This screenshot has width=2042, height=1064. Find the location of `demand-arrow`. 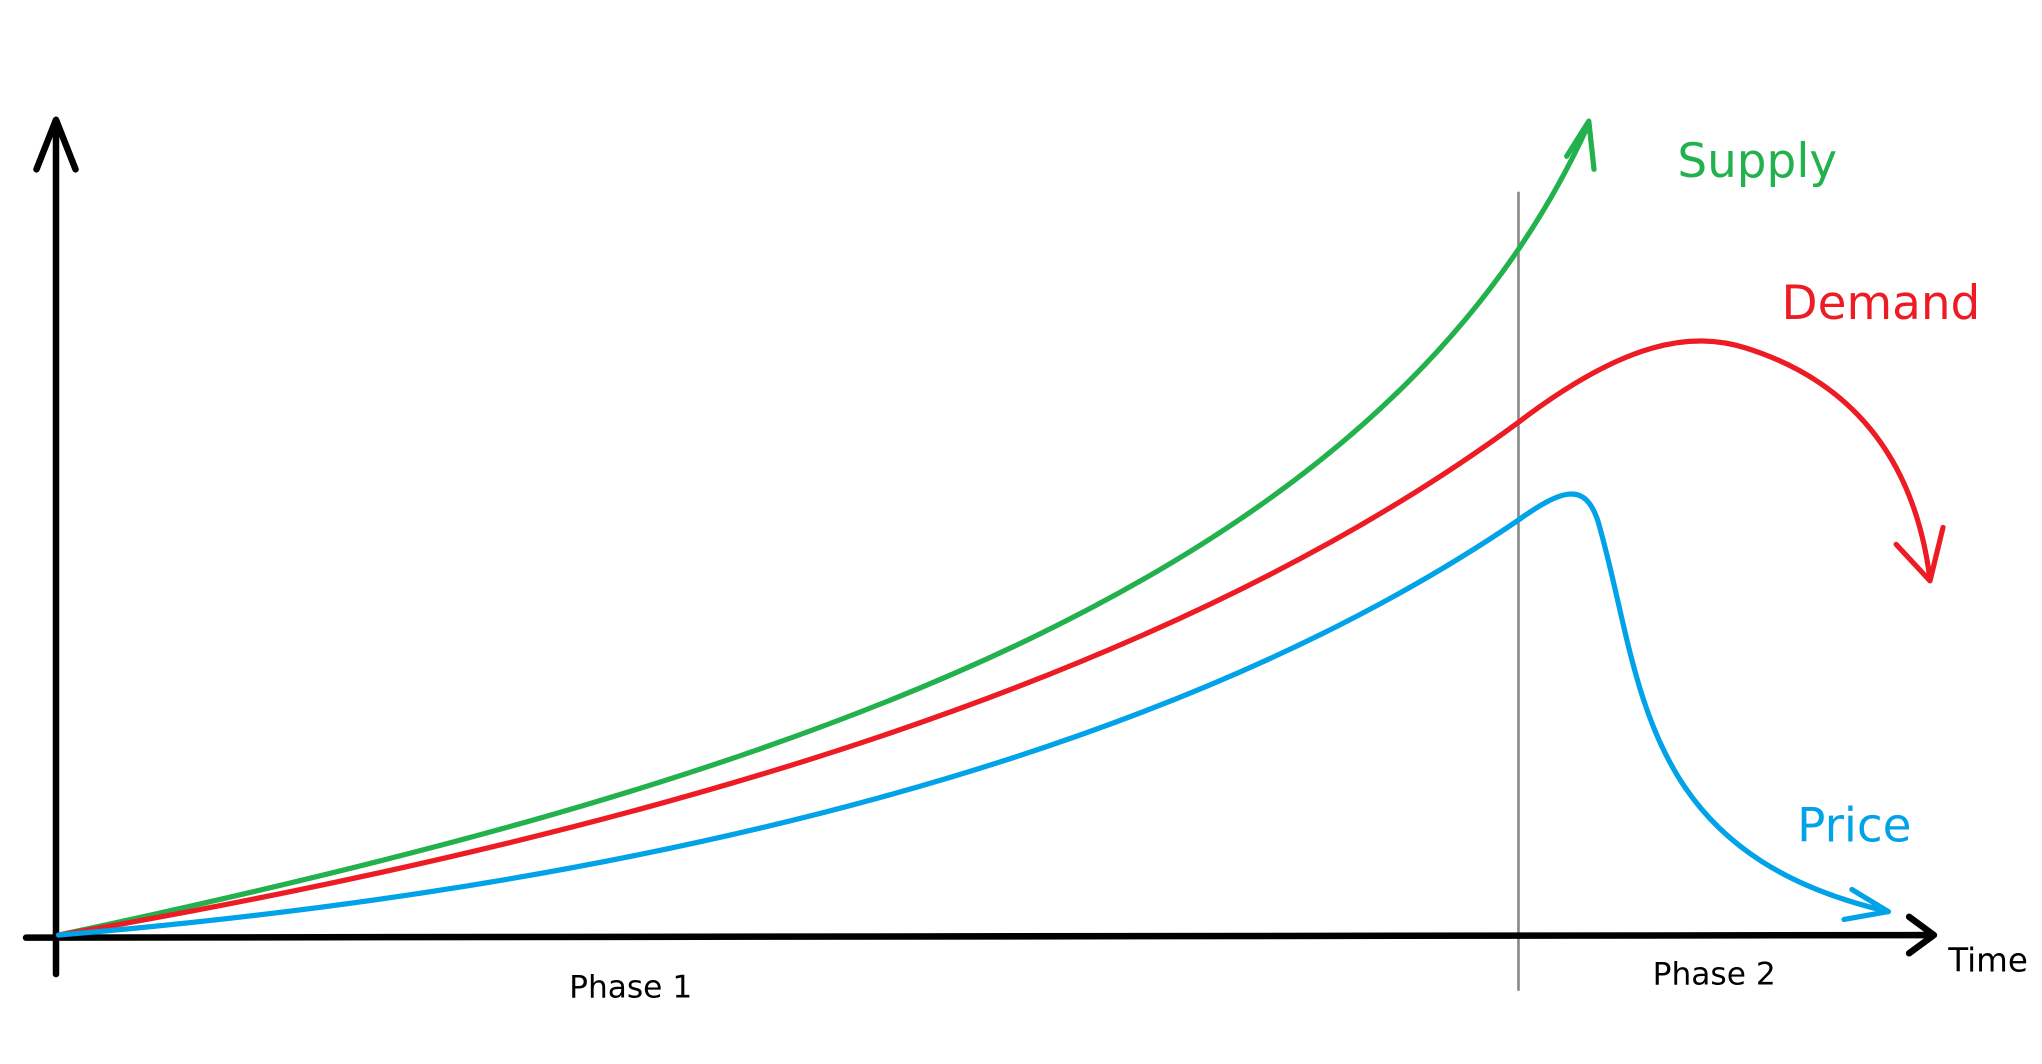

demand-arrow is located at coordinates (1919, 554).